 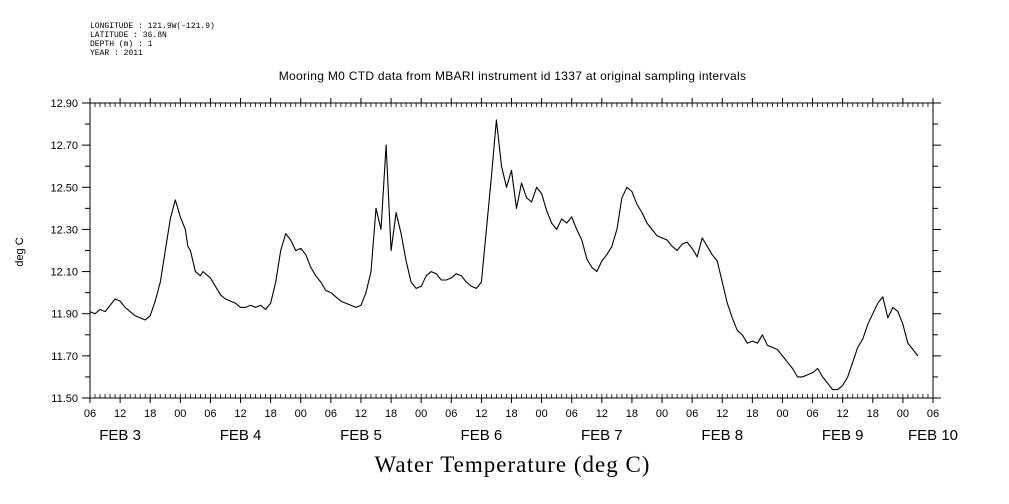 I want to click on longitude-text: LONGITUDE : 121.9W(-121.9), so click(x=152, y=26).